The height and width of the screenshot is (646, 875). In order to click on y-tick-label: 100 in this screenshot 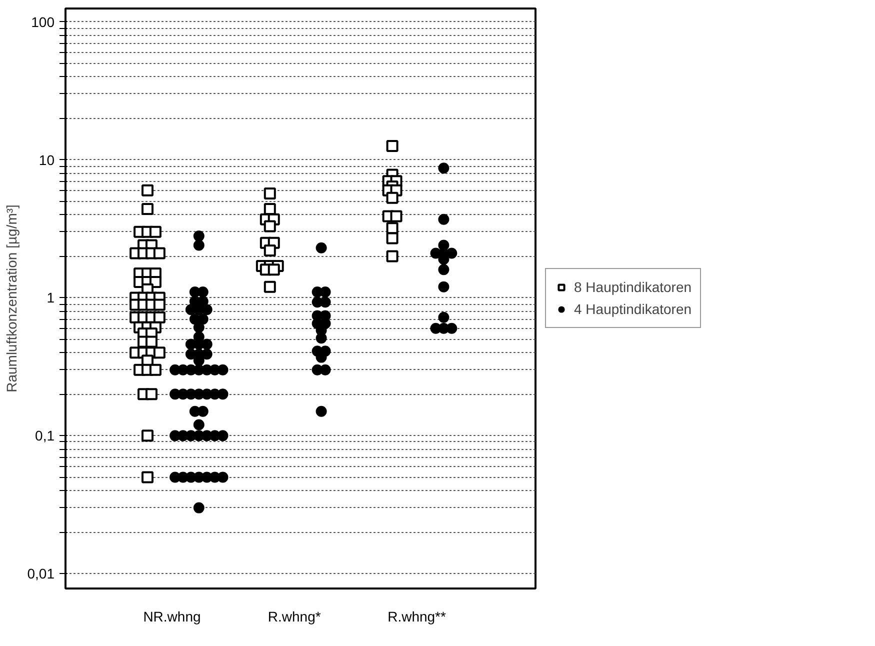, I will do `click(43, 22)`.